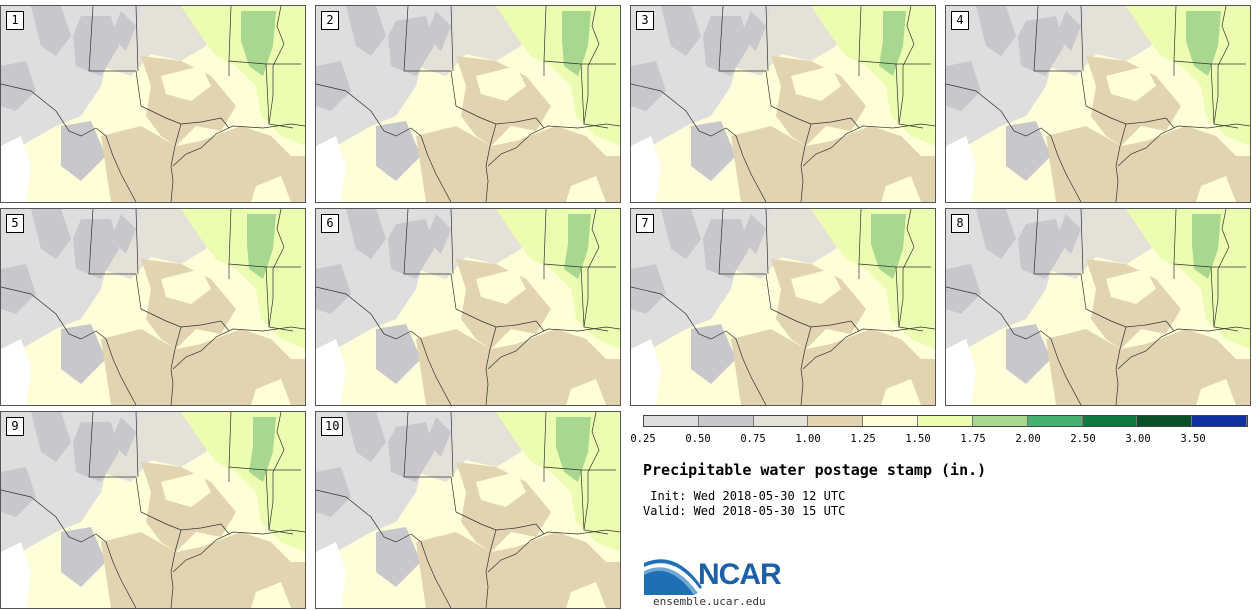  I want to click on legend-tick-label: 2.00, so click(1028, 439).